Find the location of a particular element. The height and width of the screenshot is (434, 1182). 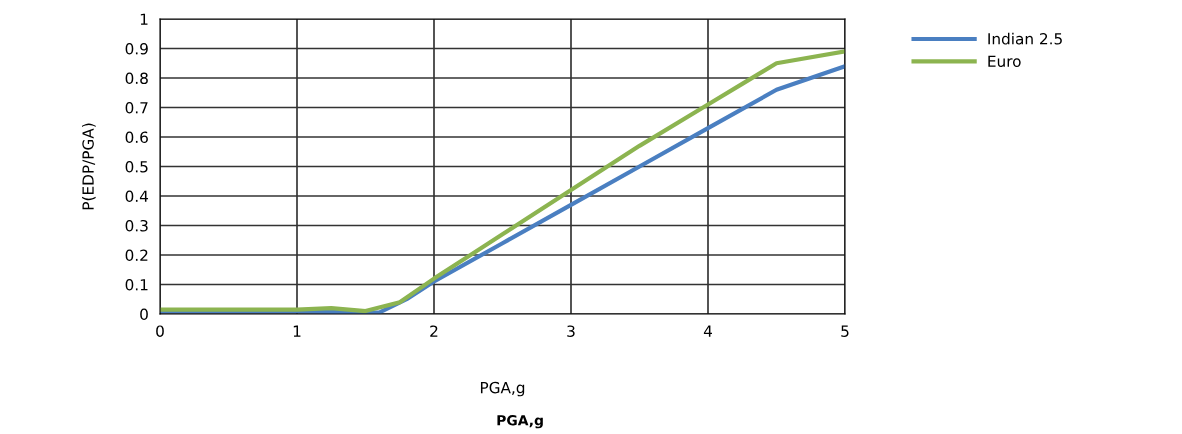

text: PGA,g is located at coordinates (520, 422).